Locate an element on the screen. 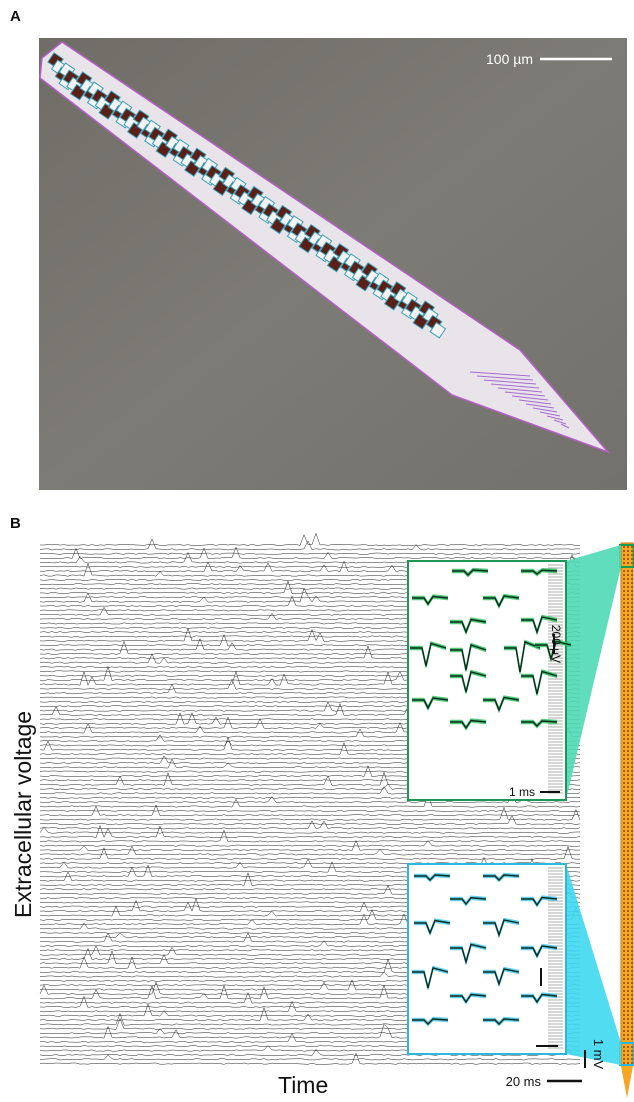  upper-inset-time-label: 1 ms is located at coordinates (522, 792).